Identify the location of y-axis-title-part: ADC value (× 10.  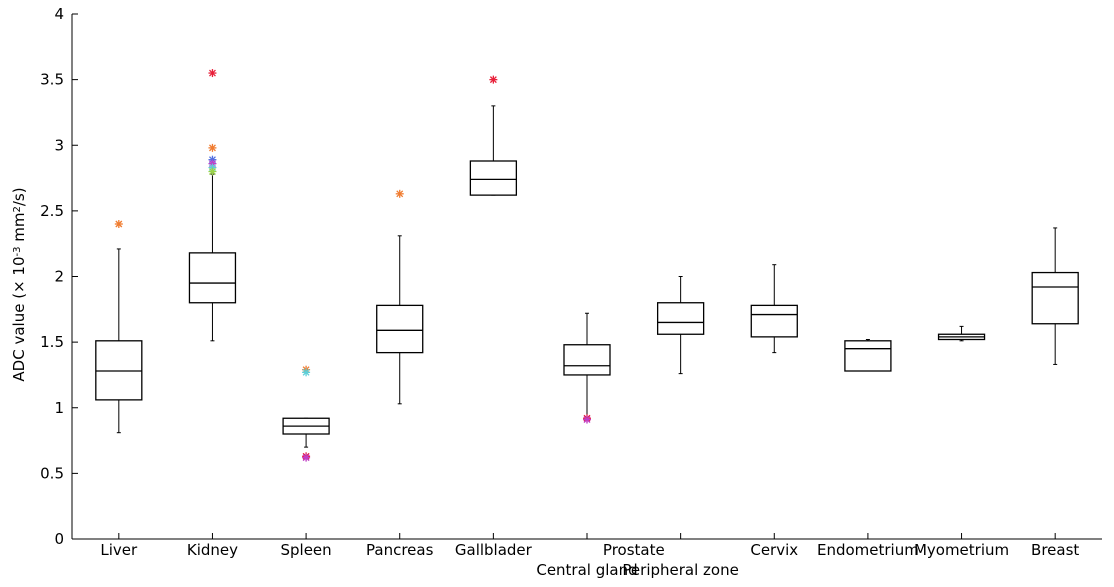
(19, 319).